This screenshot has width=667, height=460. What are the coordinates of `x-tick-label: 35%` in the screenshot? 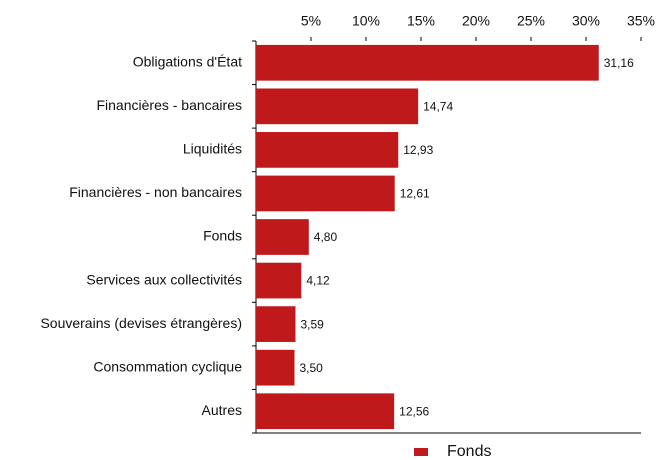 It's located at (641, 21).